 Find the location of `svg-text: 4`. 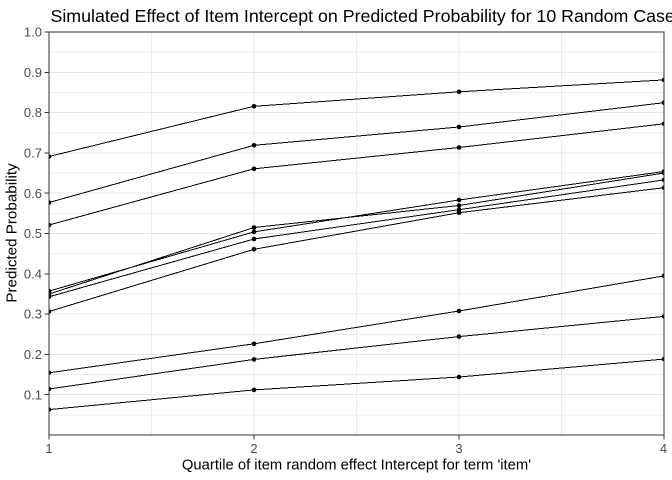

svg-text: 4 is located at coordinates (663, 448).